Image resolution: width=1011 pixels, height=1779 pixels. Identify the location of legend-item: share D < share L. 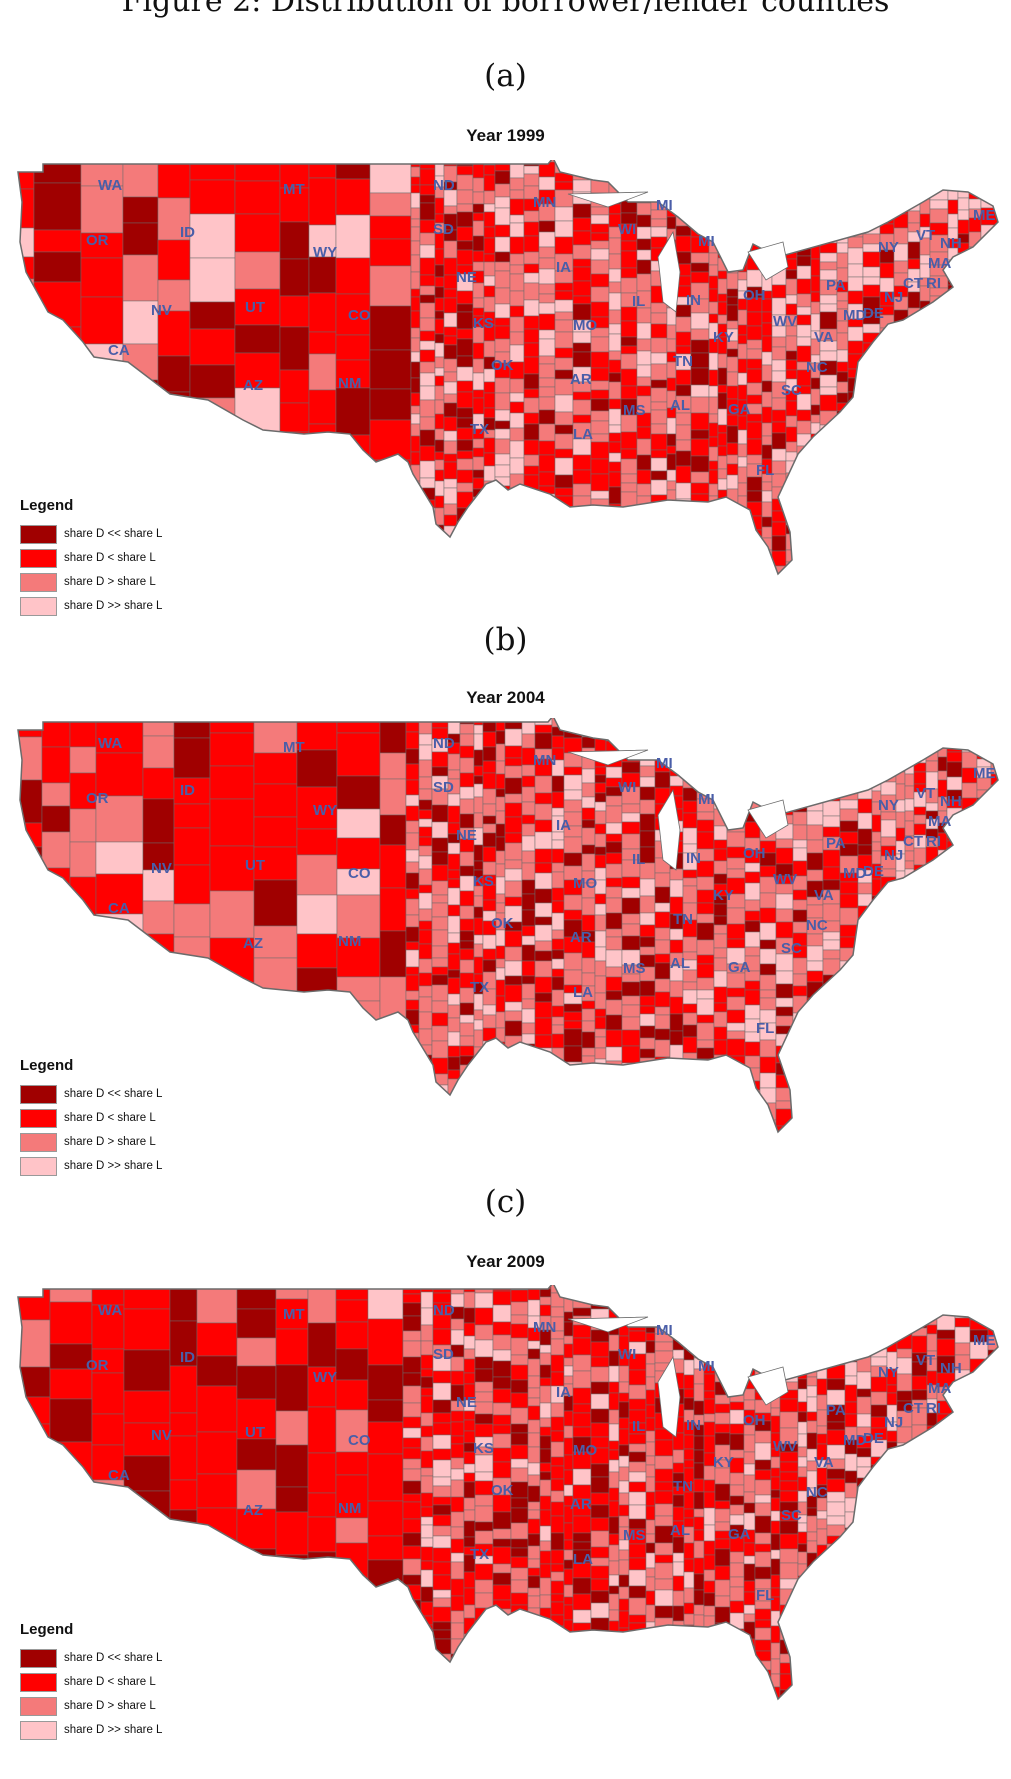
(120, 1118).